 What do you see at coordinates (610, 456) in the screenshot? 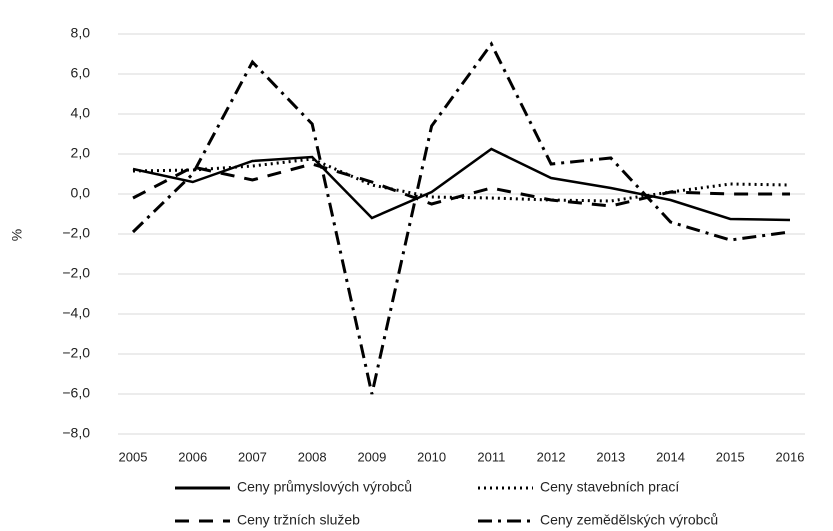
I see `x-tick-label: 2013` at bounding box center [610, 456].